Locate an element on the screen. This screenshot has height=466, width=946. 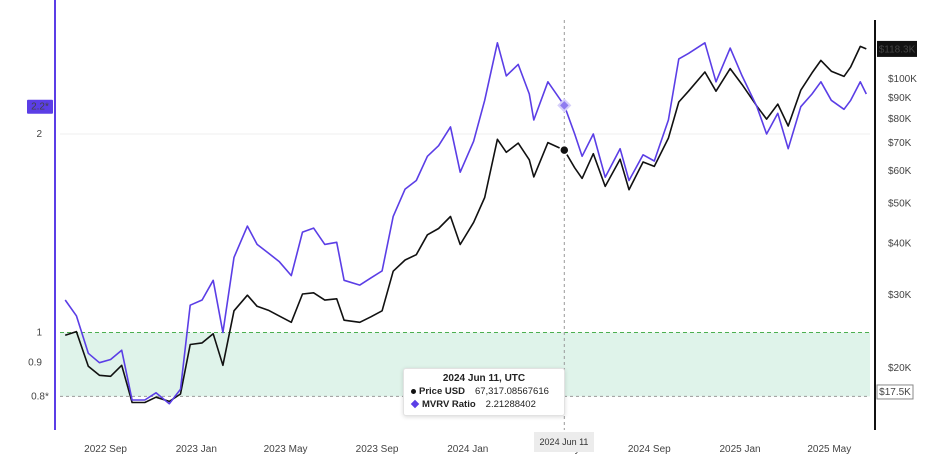
x-tick-label-0: 2022 Sep is located at coordinates (105, 449).